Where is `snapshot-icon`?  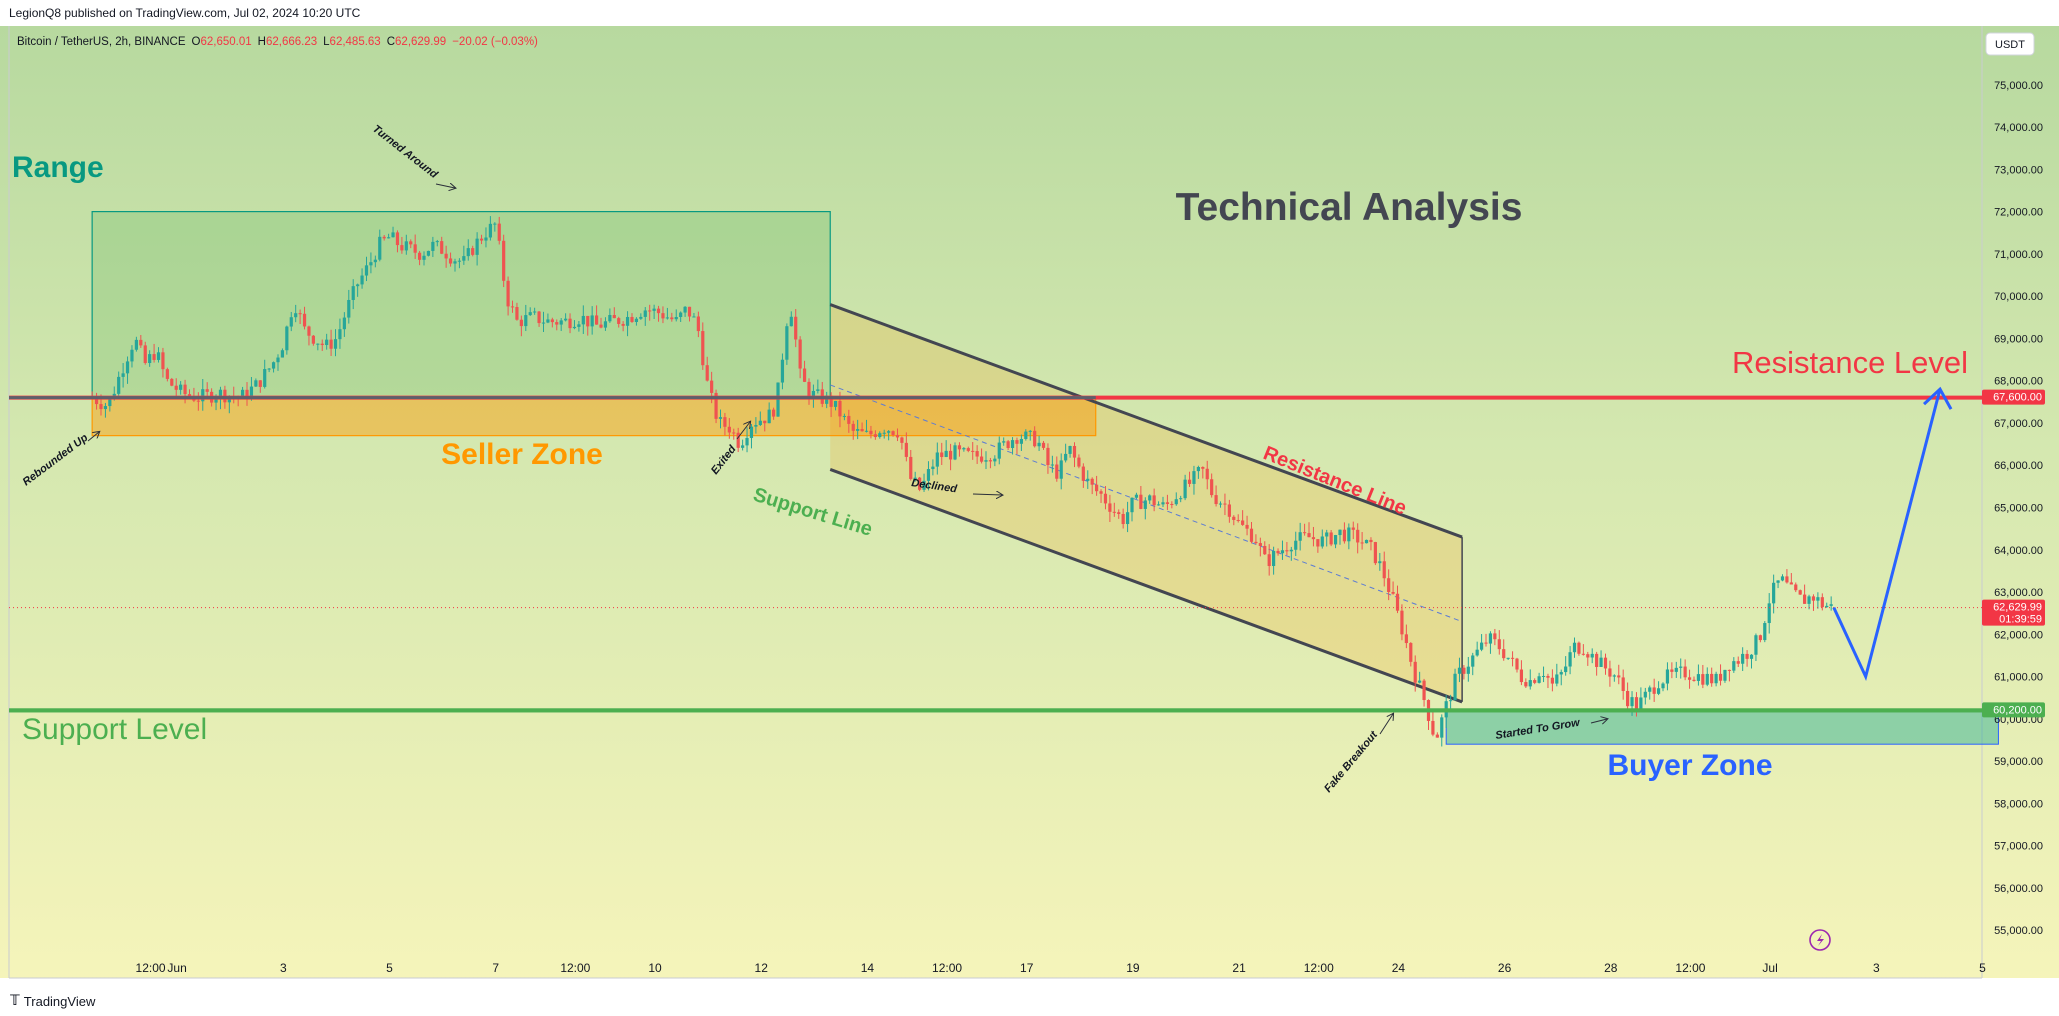
snapshot-icon is located at coordinates (1820, 940).